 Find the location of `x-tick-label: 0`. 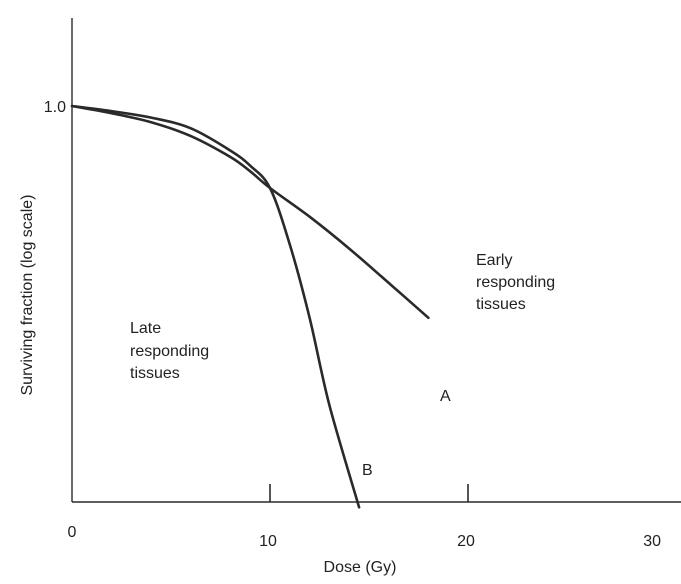

x-tick-label: 0 is located at coordinates (72, 532).